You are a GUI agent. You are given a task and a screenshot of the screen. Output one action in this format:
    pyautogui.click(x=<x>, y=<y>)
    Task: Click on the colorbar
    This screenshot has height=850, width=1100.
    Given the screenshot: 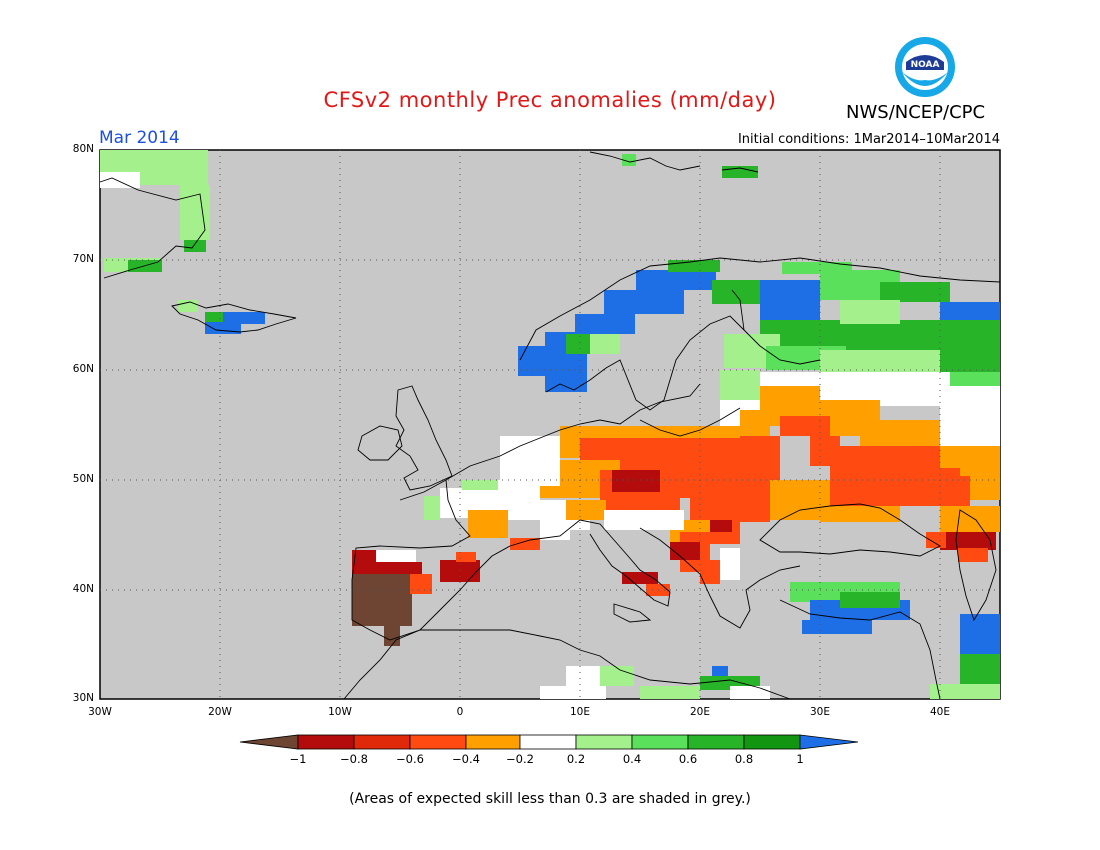 What is the action you would take?
    pyautogui.click(x=549, y=742)
    